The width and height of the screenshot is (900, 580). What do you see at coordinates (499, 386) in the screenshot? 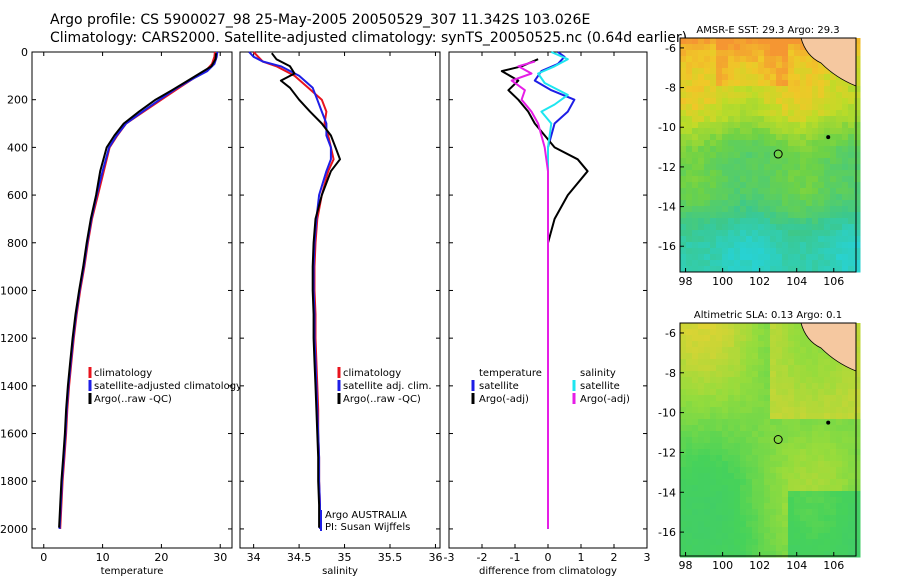
I see `difference-legend-label: satellite` at bounding box center [499, 386].